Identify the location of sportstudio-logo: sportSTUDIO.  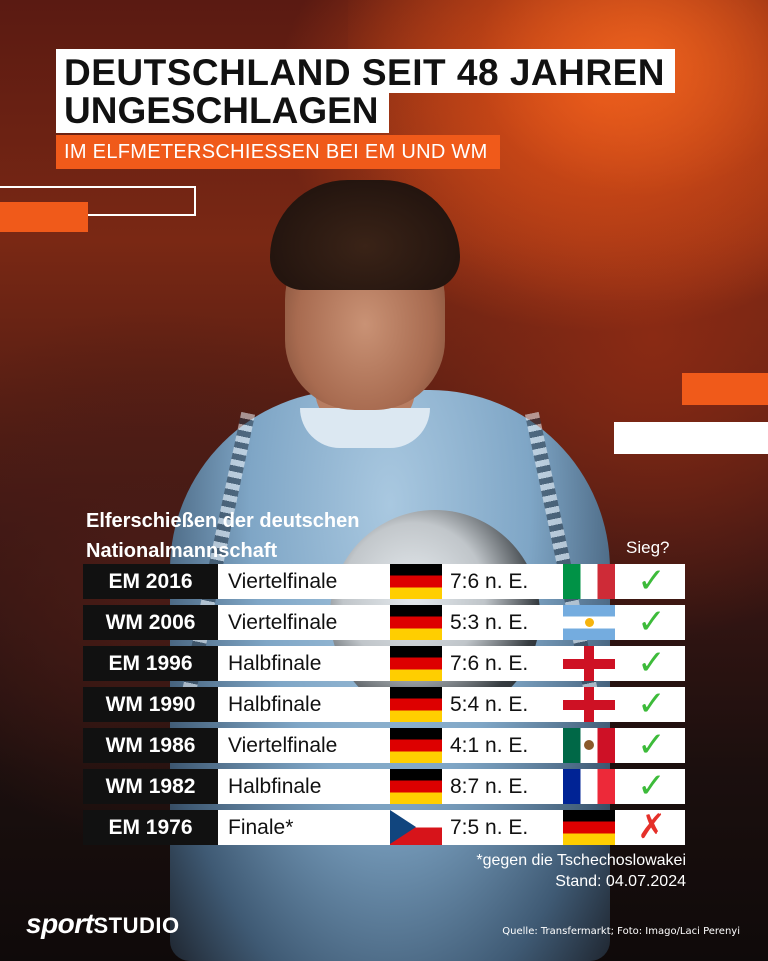
(103, 924).